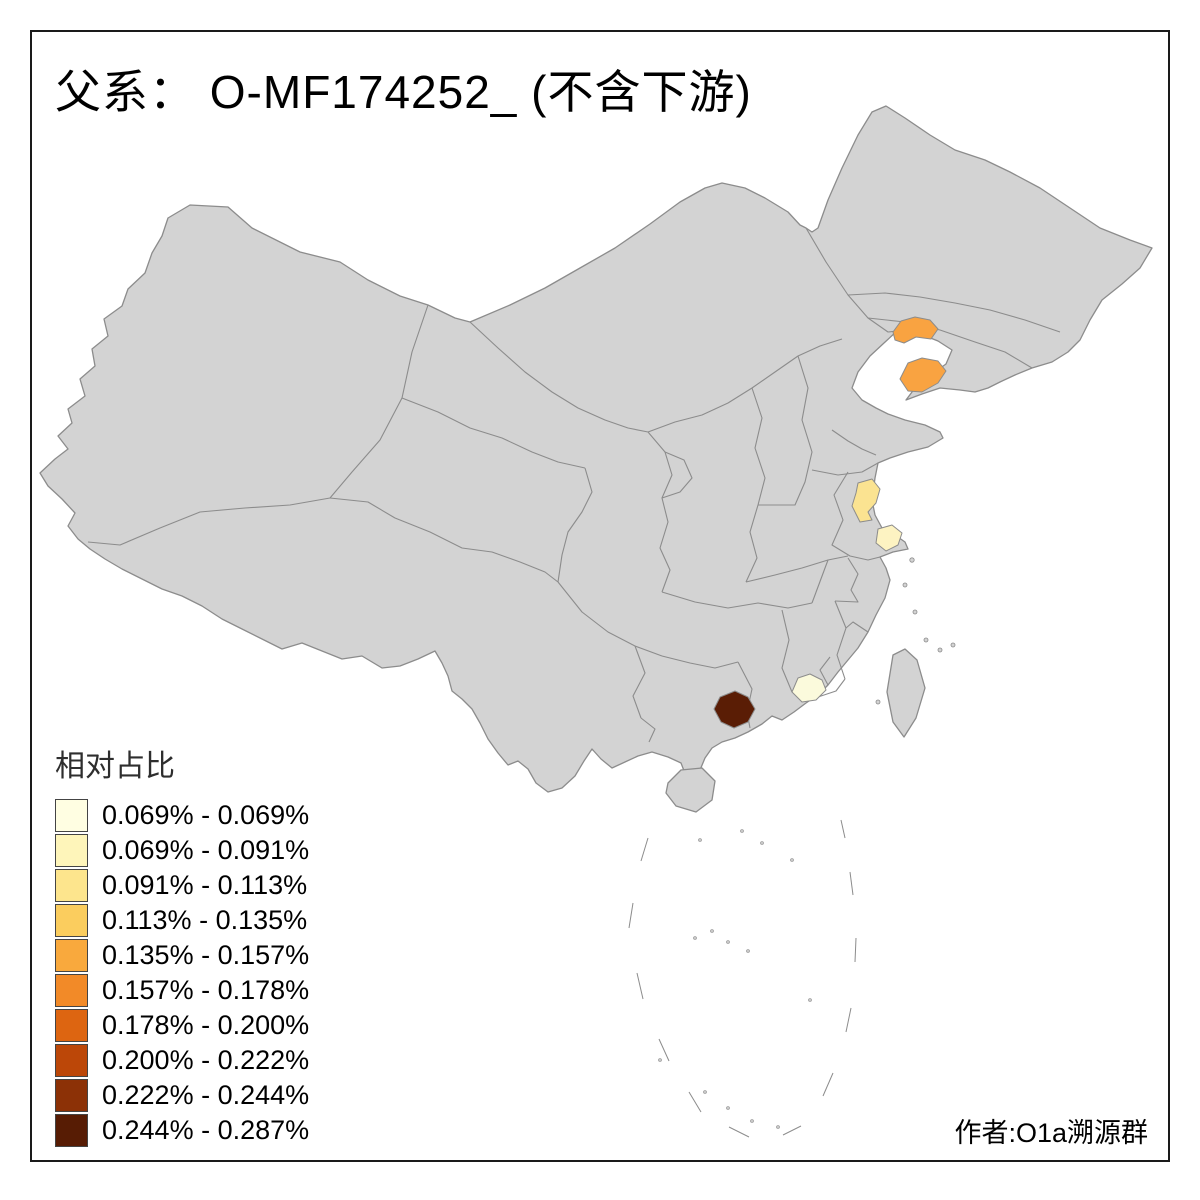  I want to click on legend-row: 0.091% - 0.113%, so click(215, 885).